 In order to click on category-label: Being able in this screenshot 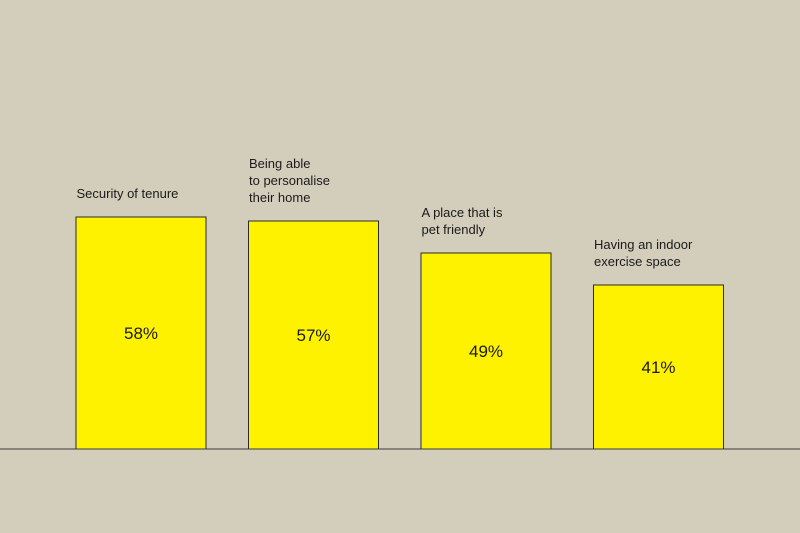, I will do `click(279, 163)`.